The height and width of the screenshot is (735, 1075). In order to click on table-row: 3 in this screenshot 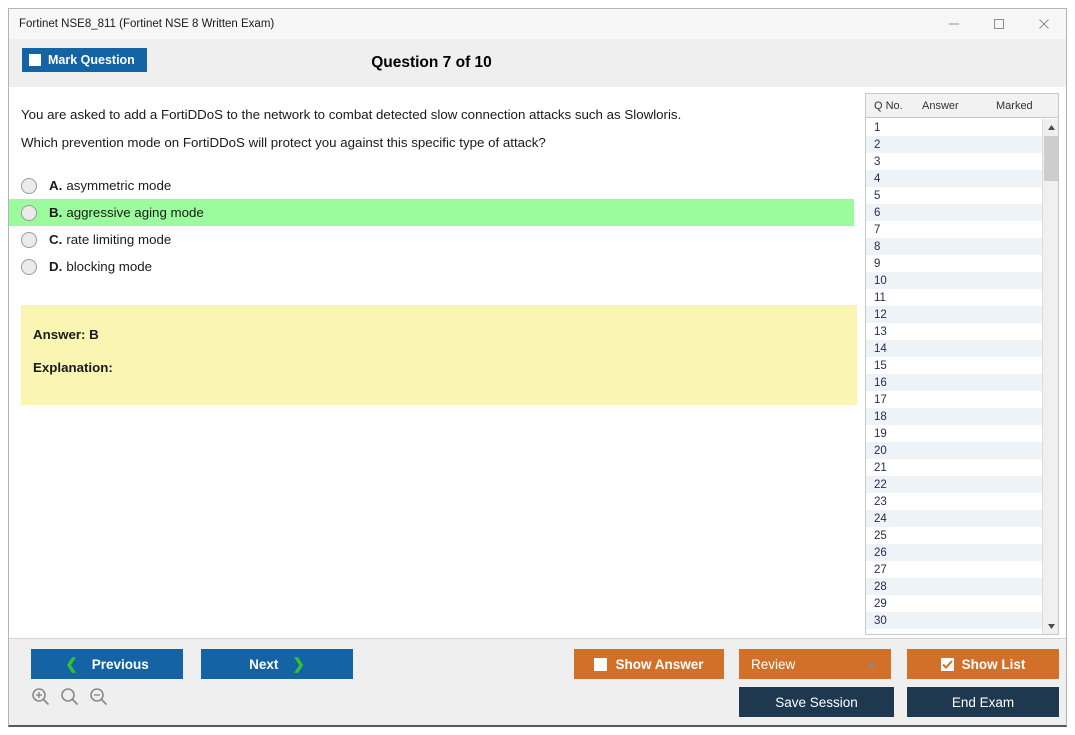, I will do `click(954, 161)`.